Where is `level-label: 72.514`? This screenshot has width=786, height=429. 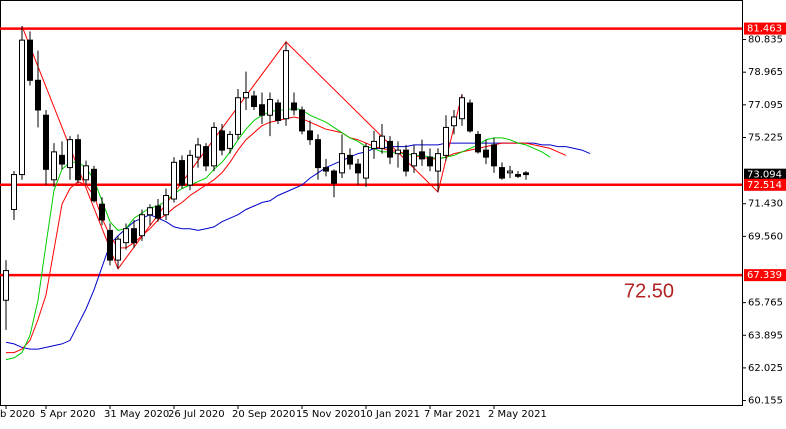
level-label: 72.514 is located at coordinates (764, 185).